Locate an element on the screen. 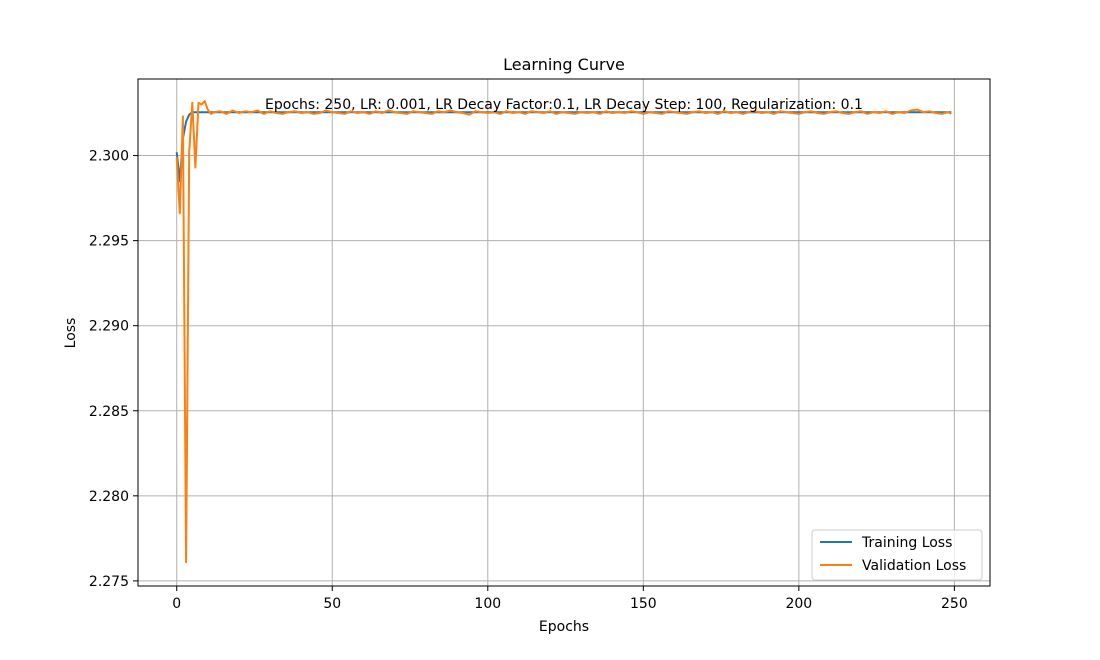 The image size is (1100, 660). y-tick-label: 2.275 is located at coordinates (109, 582).